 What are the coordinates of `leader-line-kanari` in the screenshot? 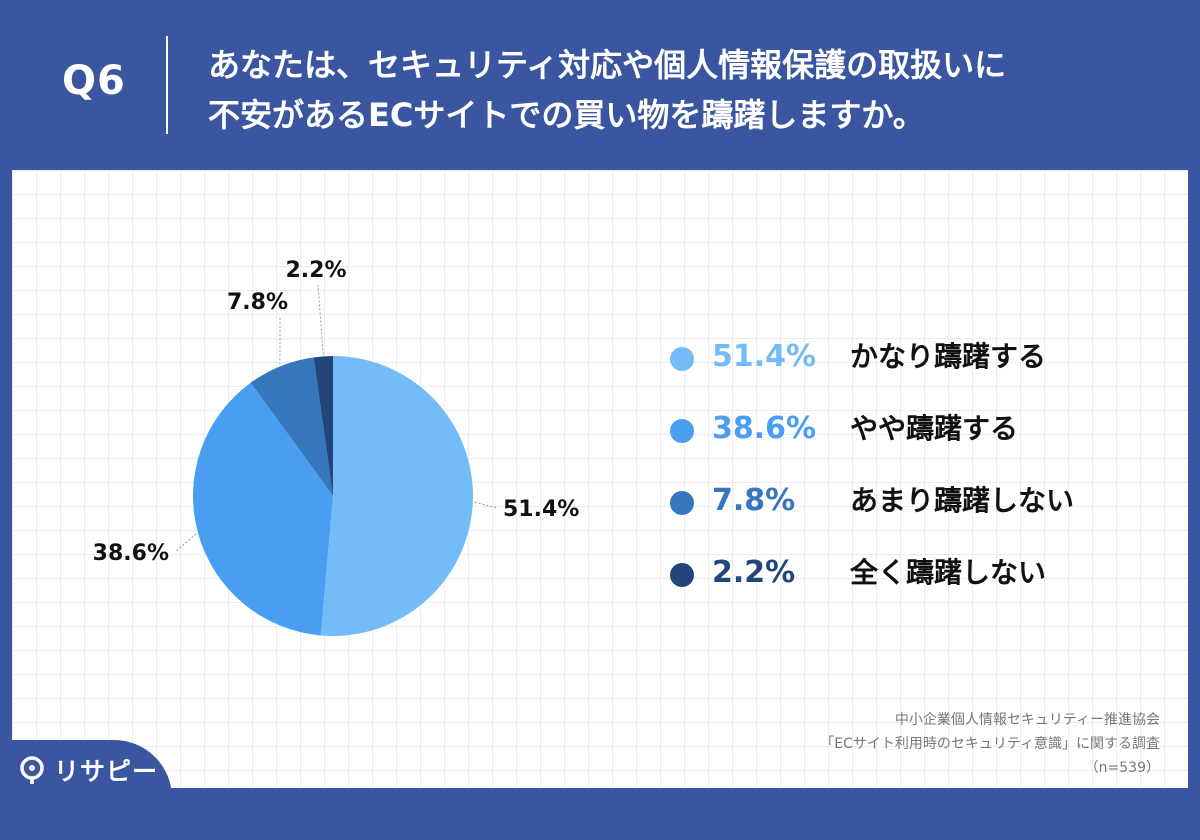 It's located at (486, 505).